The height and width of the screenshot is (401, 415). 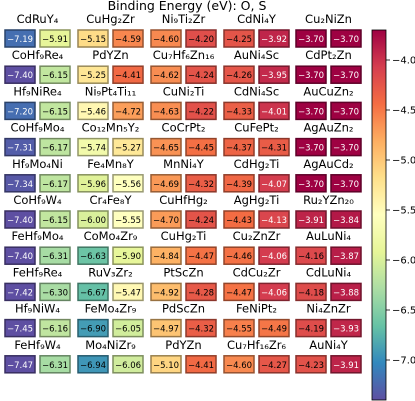 What do you see at coordinates (256, 247) in the screenshot?
I see `material-cell: Cu₂ZnZr −4.46 −4.06` at bounding box center [256, 247].